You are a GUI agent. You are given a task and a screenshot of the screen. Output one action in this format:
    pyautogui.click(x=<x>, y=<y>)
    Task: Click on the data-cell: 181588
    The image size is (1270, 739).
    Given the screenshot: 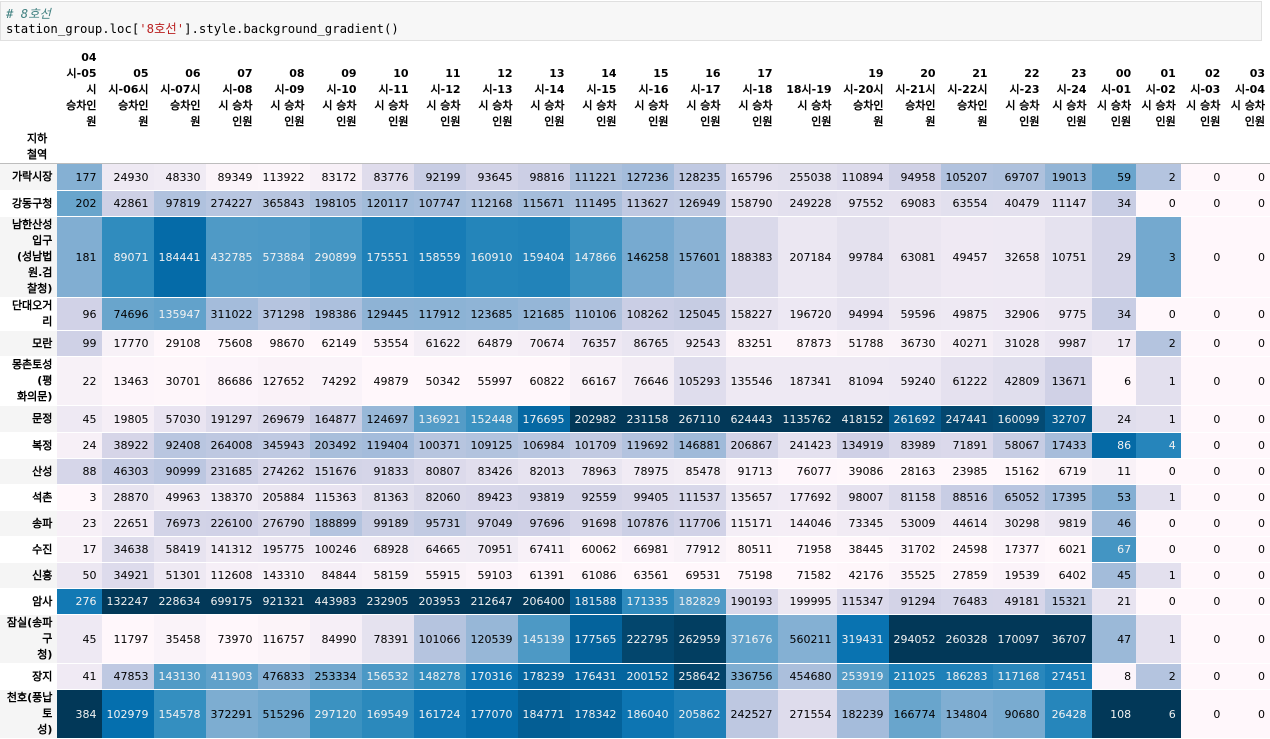 What is the action you would take?
    pyautogui.click(x=595, y=601)
    